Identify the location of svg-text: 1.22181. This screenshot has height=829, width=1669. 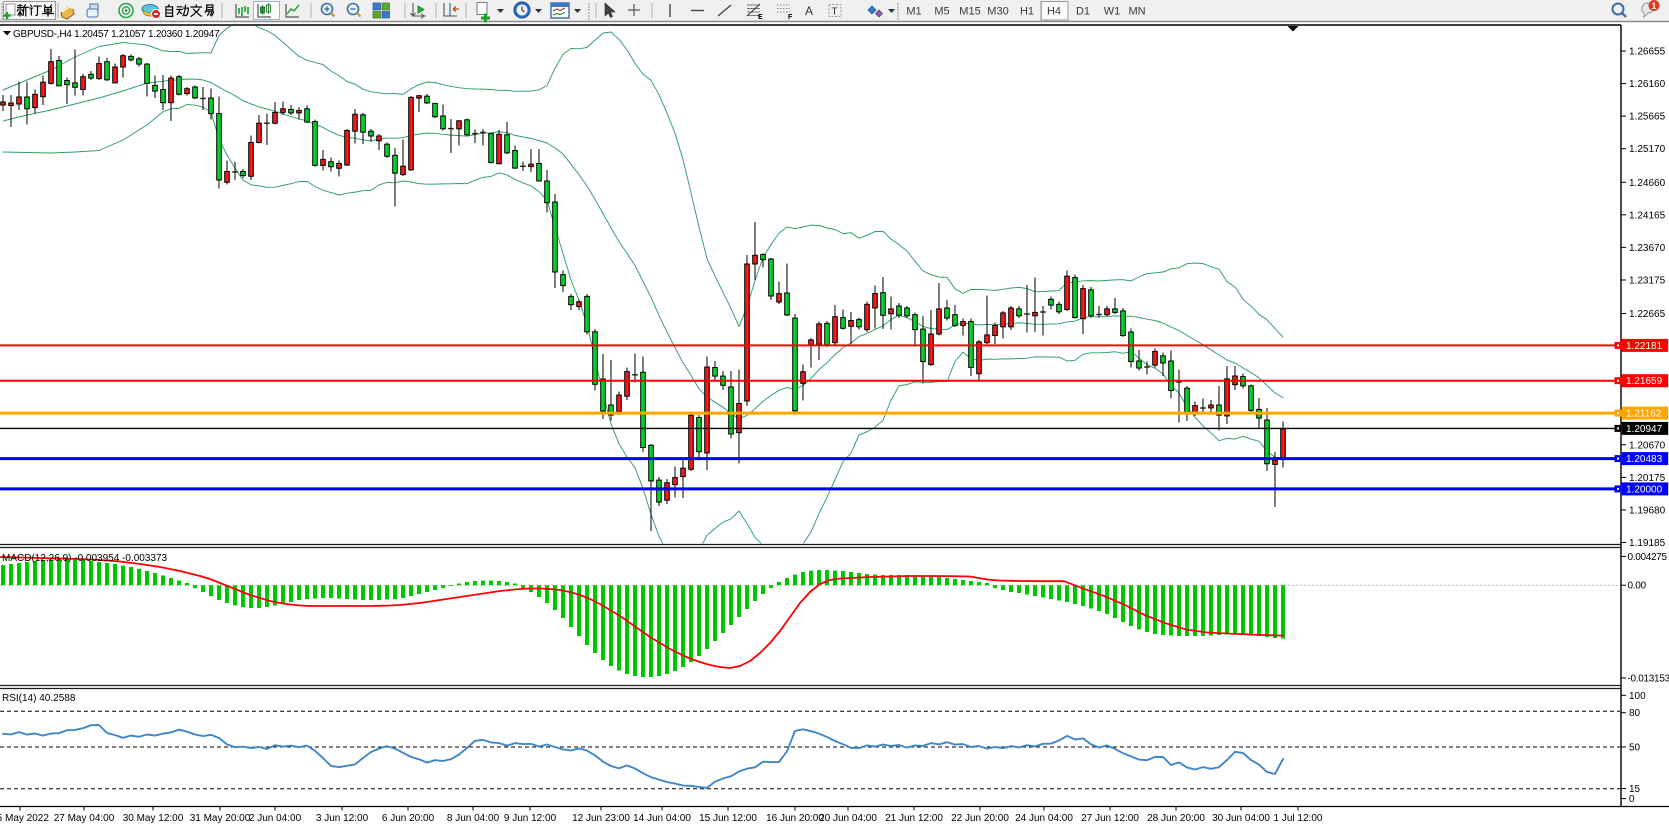
(1644, 346).